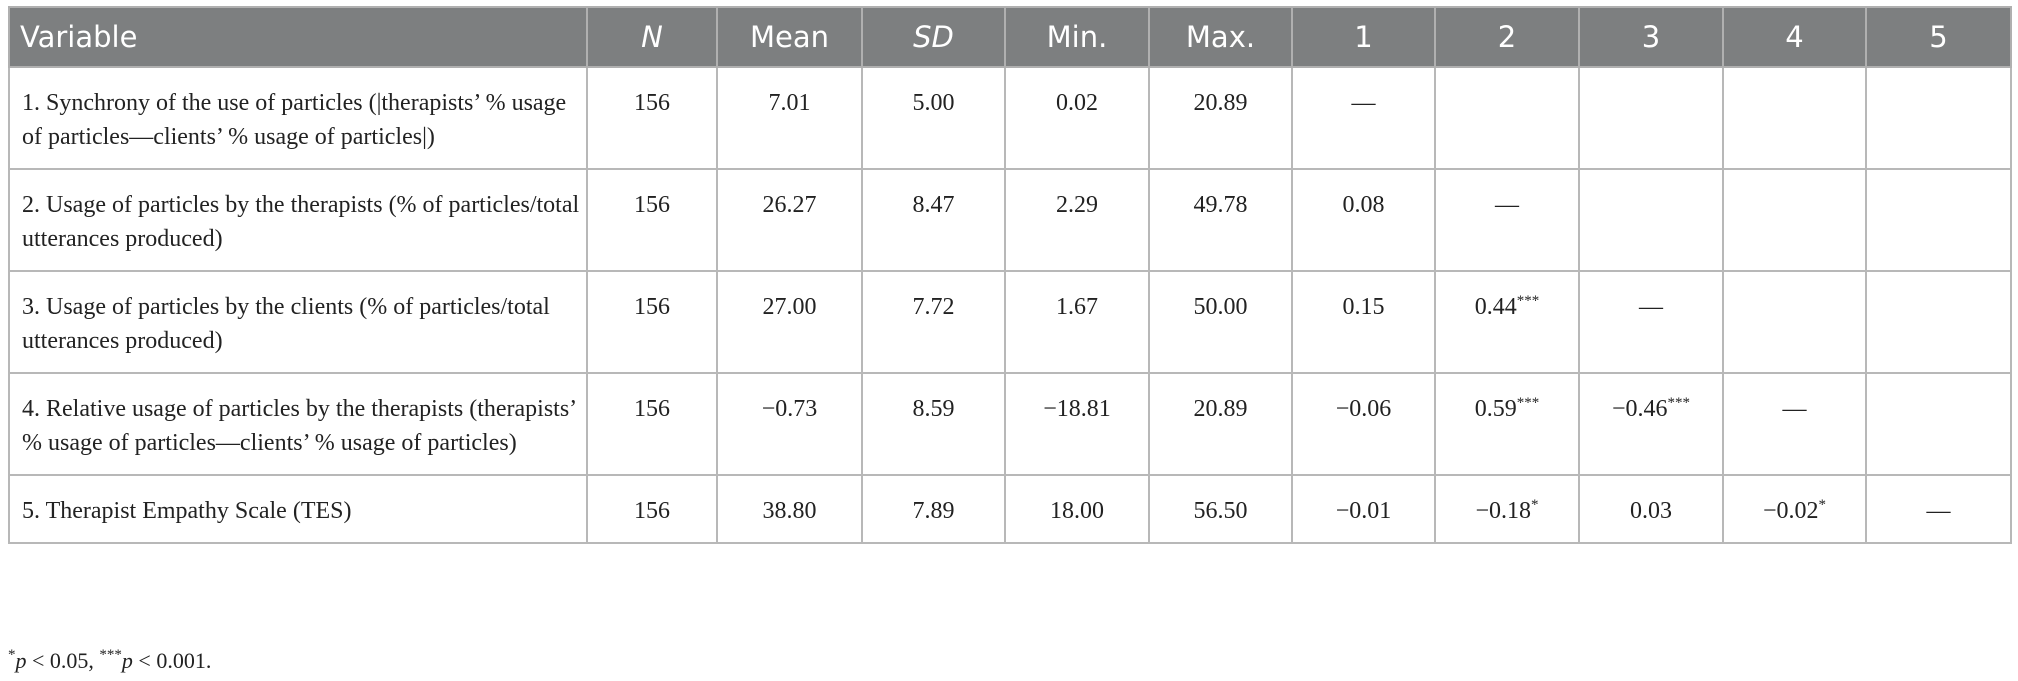 This screenshot has width=2018, height=681. I want to click on value-cell: 49.78, so click(1220, 220).